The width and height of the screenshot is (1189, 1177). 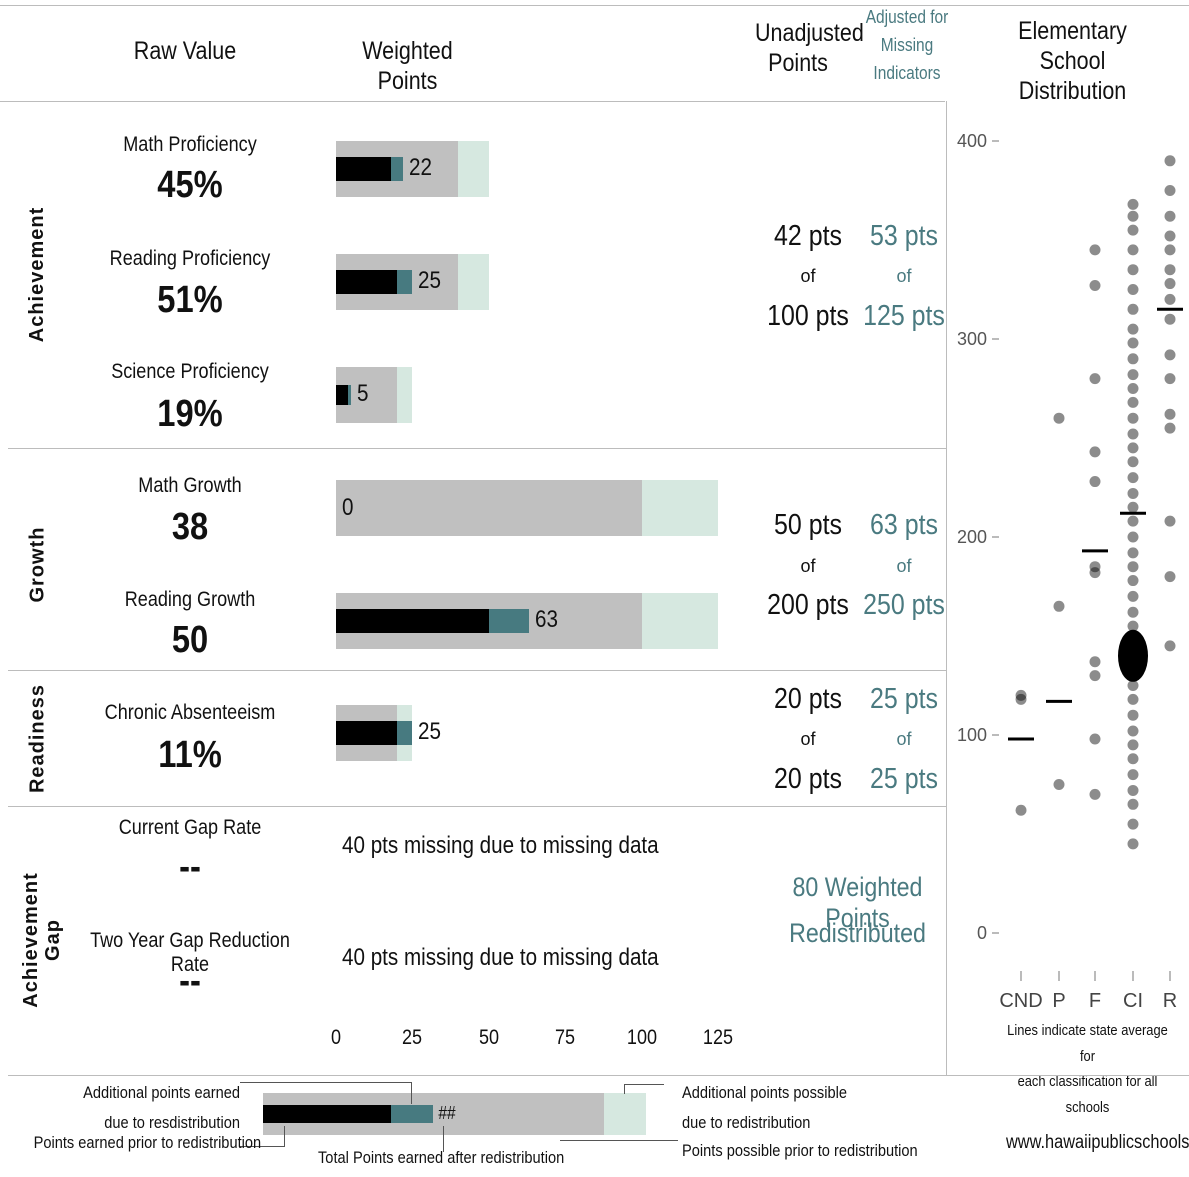 What do you see at coordinates (326, 1082) in the screenshot?
I see `legend-leader-additional-earned` at bounding box center [326, 1082].